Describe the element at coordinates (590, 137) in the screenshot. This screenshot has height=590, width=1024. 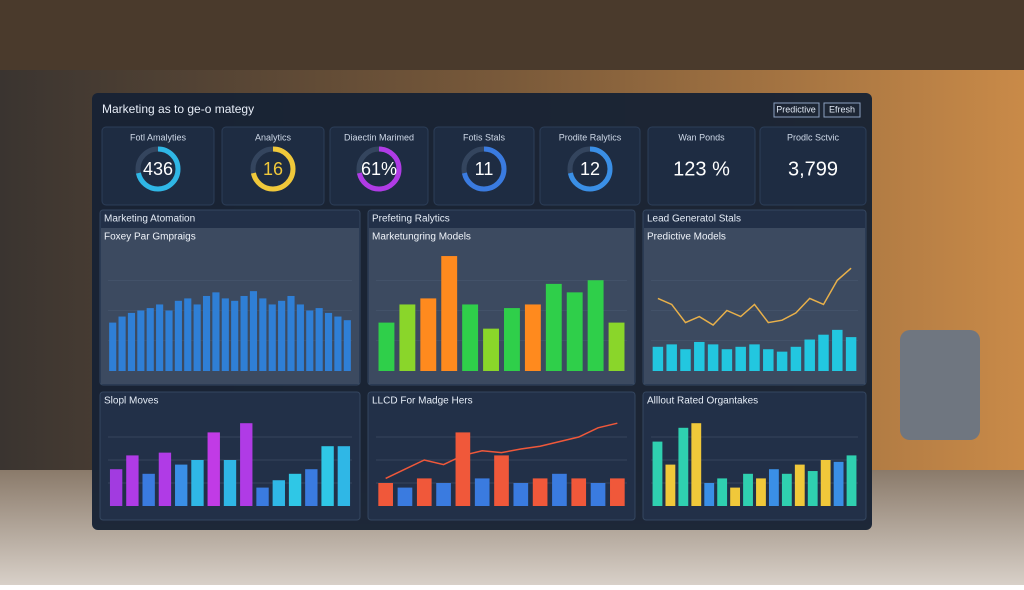
I see `kpi-label: Prodite Ralytics` at that location.